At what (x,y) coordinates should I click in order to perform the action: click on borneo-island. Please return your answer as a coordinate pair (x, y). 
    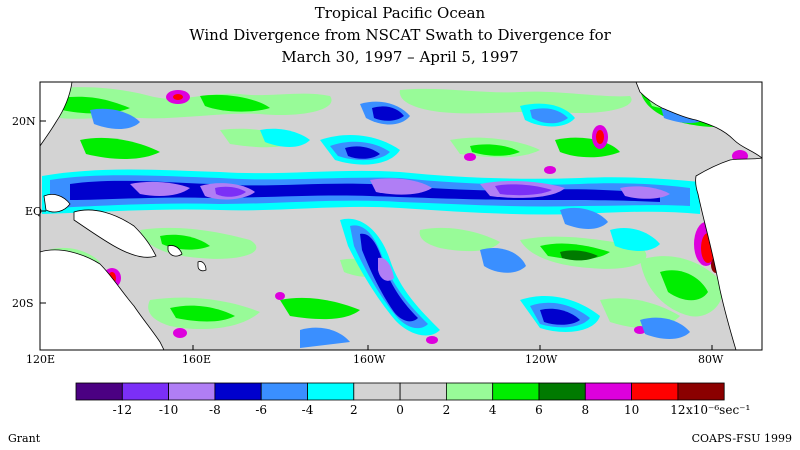
    Looking at the image, I should click on (57, 203).